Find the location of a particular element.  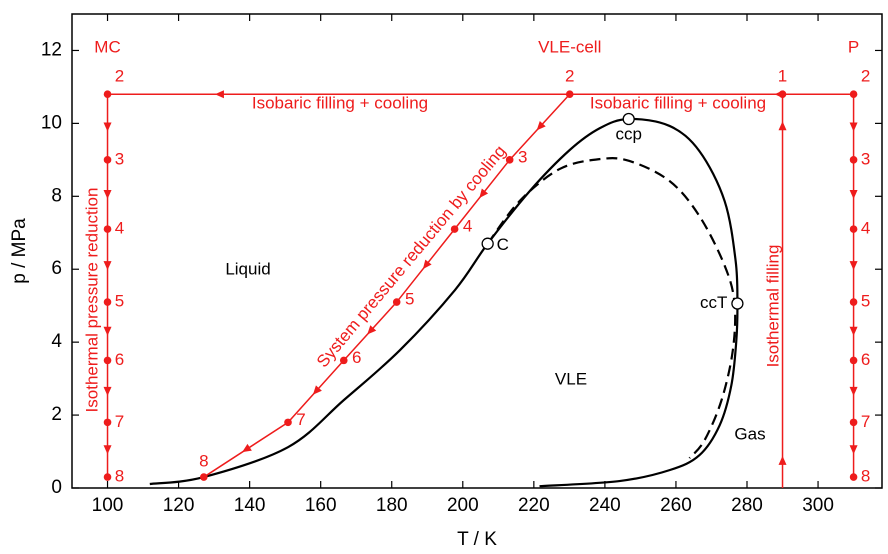

x-tick-label: 280 is located at coordinates (747, 505).